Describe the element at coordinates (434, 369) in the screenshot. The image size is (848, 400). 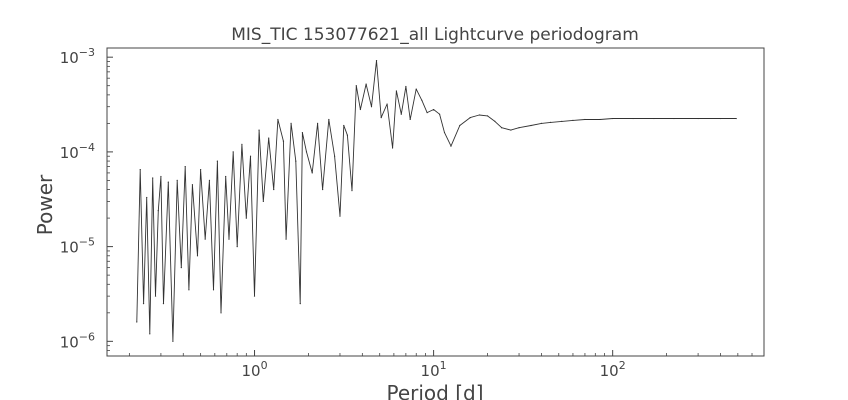
I see `x-tick-label: 10¹` at that location.